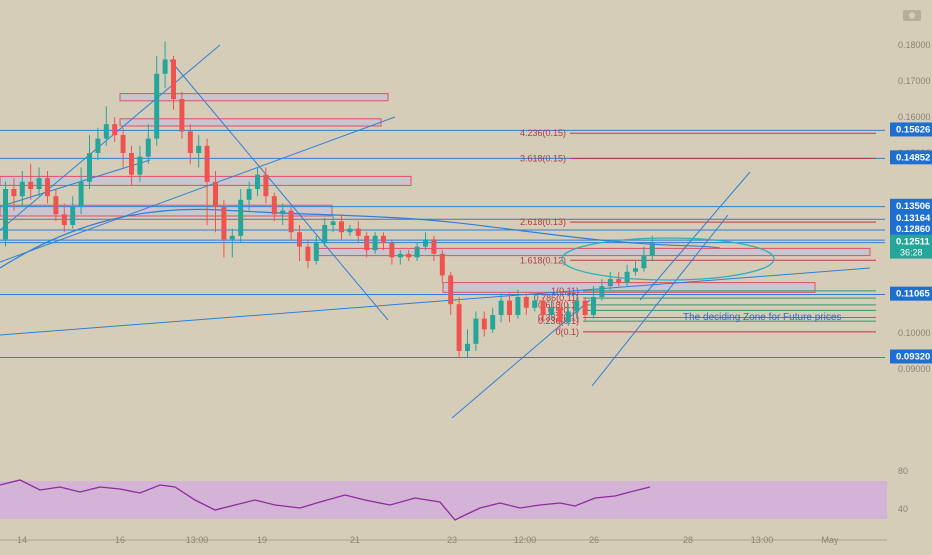 The image size is (932, 555). Describe the element at coordinates (543, 260) in the screenshot. I see `fib-label-3: 1.618(0.12)` at that location.